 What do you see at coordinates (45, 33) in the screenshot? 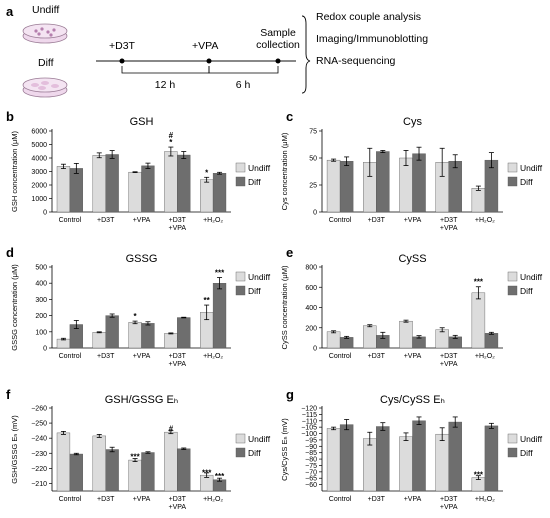
I see `undiff-dish-icon` at bounding box center [45, 33].